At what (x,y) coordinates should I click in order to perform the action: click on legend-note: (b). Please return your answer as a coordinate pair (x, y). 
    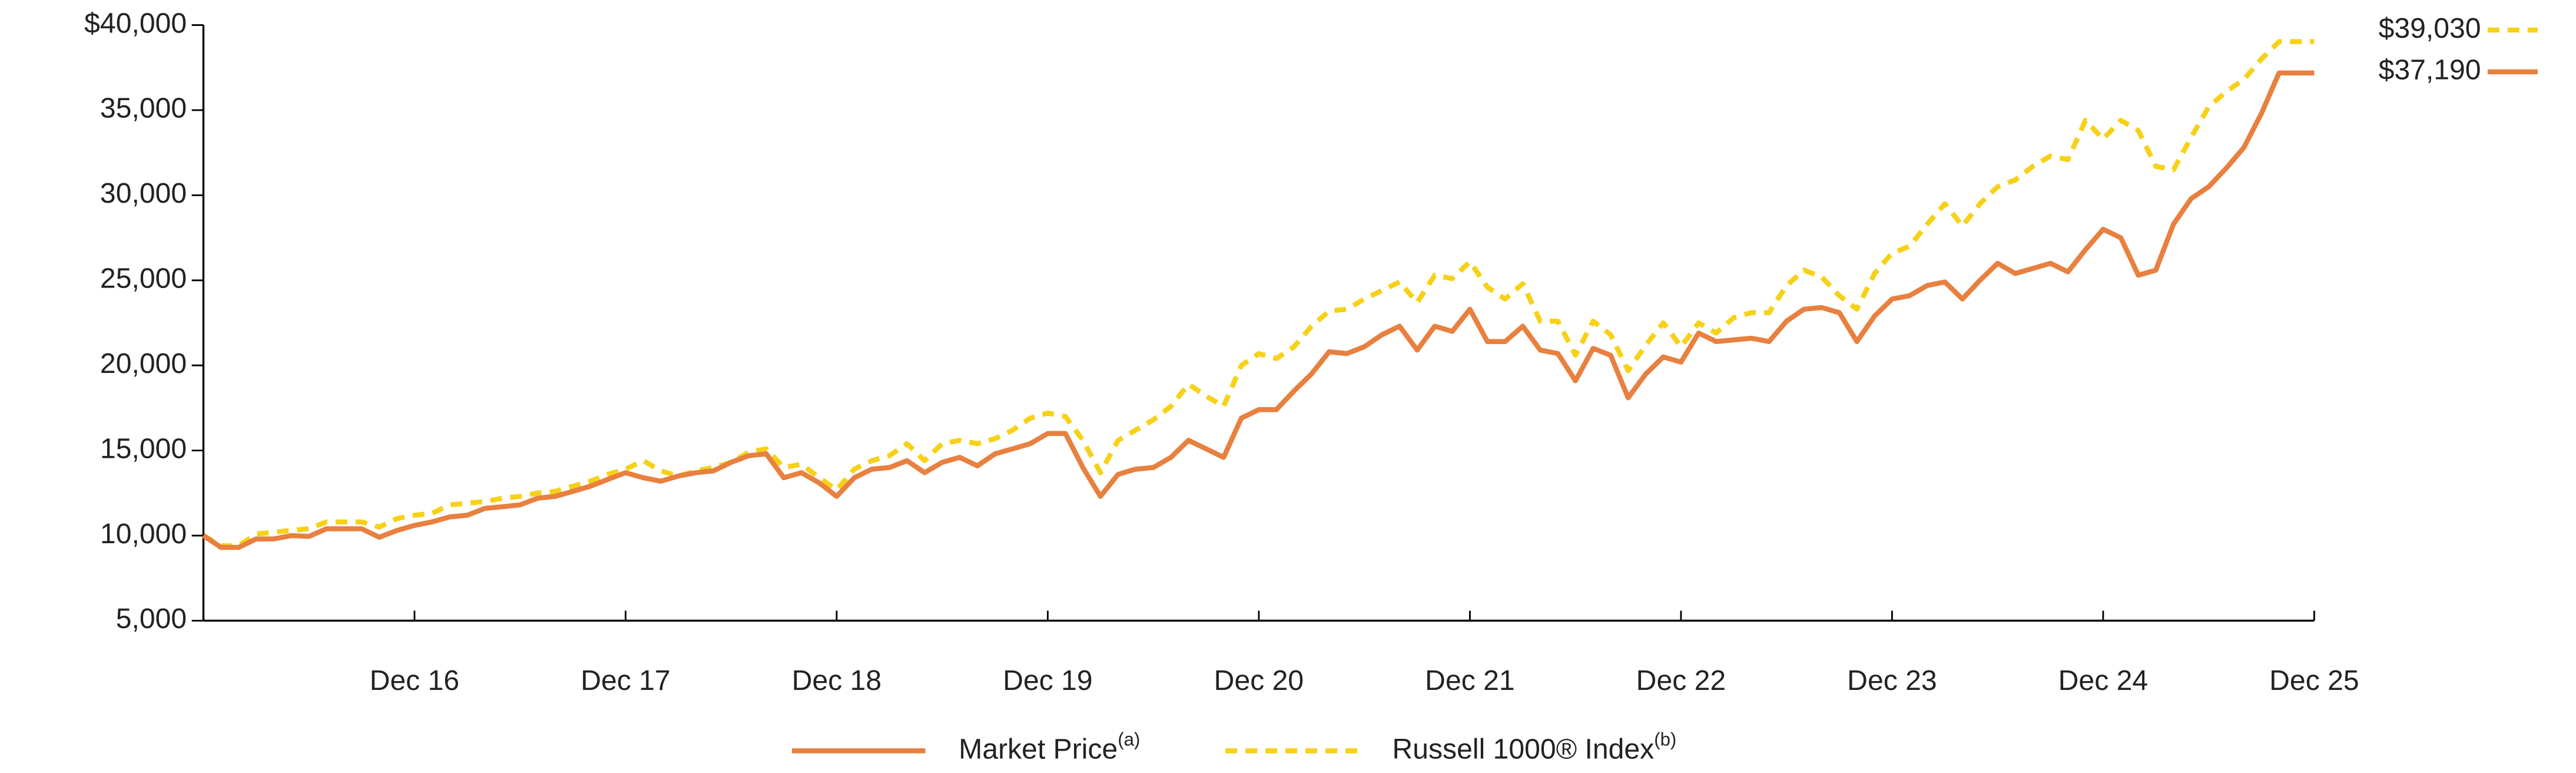
    Looking at the image, I should click on (1665, 739).